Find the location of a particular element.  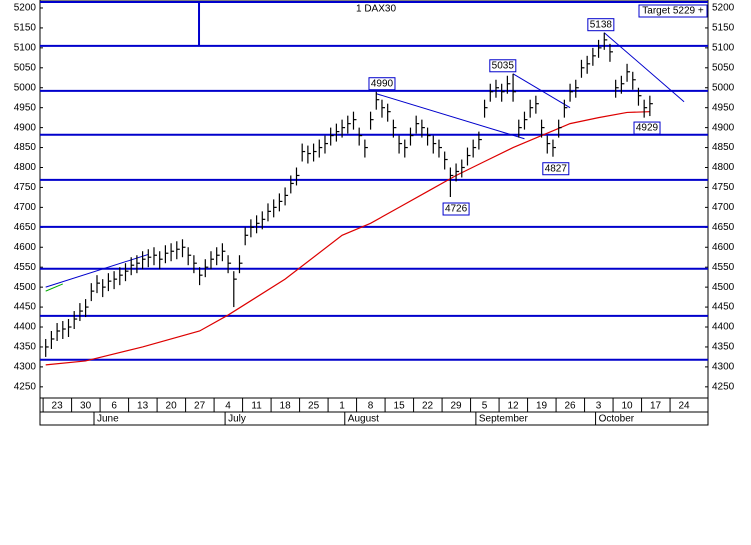

x-tick-label: 10 is located at coordinates (628, 406).